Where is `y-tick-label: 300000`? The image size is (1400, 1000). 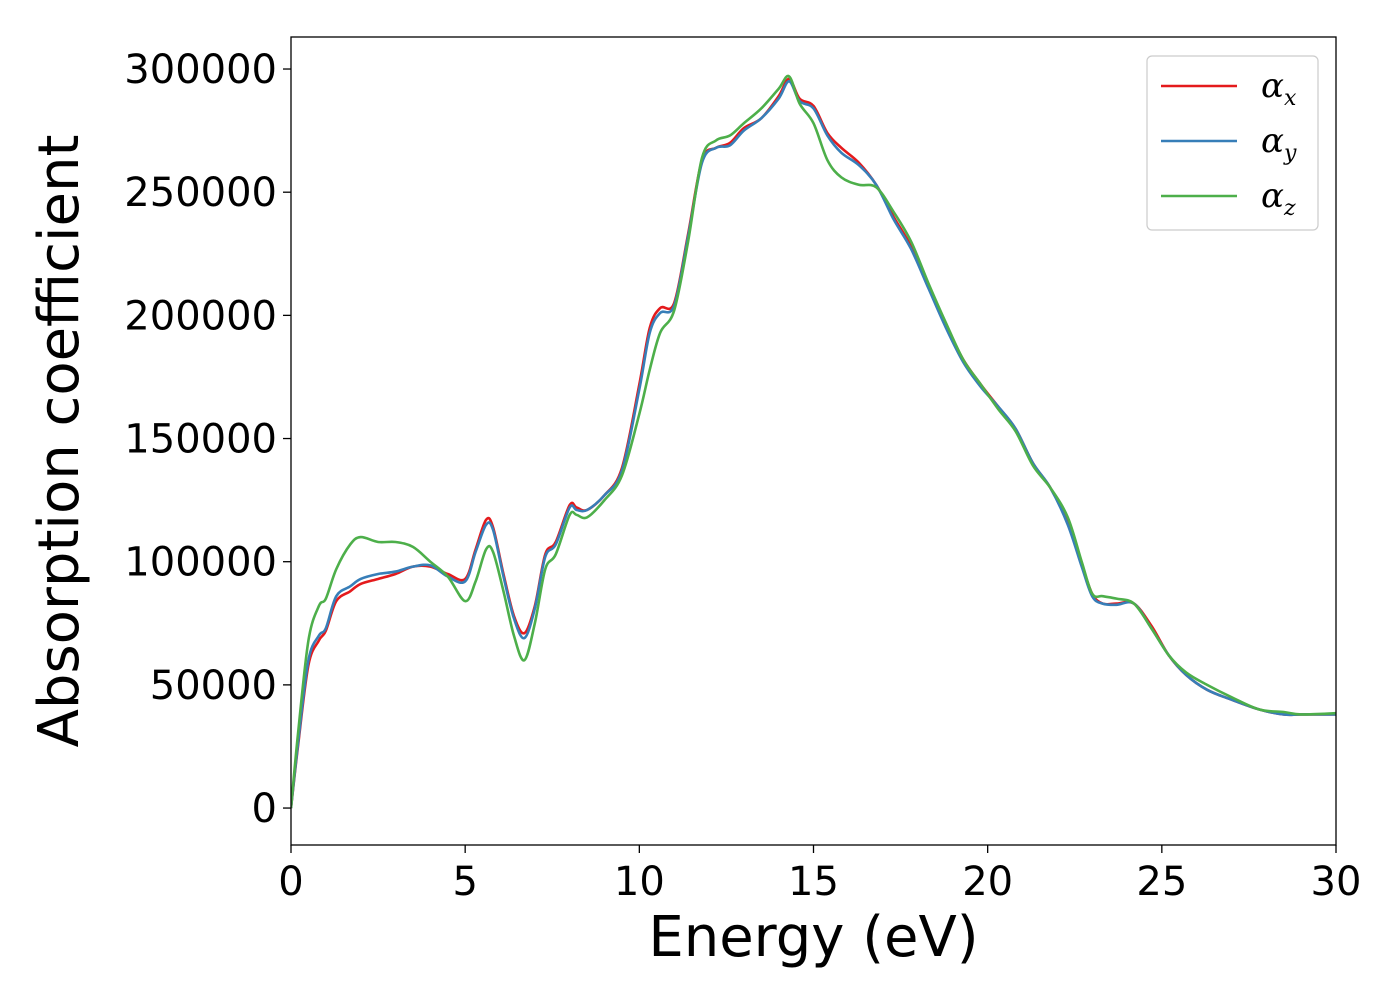 y-tick-label: 300000 is located at coordinates (200, 70).